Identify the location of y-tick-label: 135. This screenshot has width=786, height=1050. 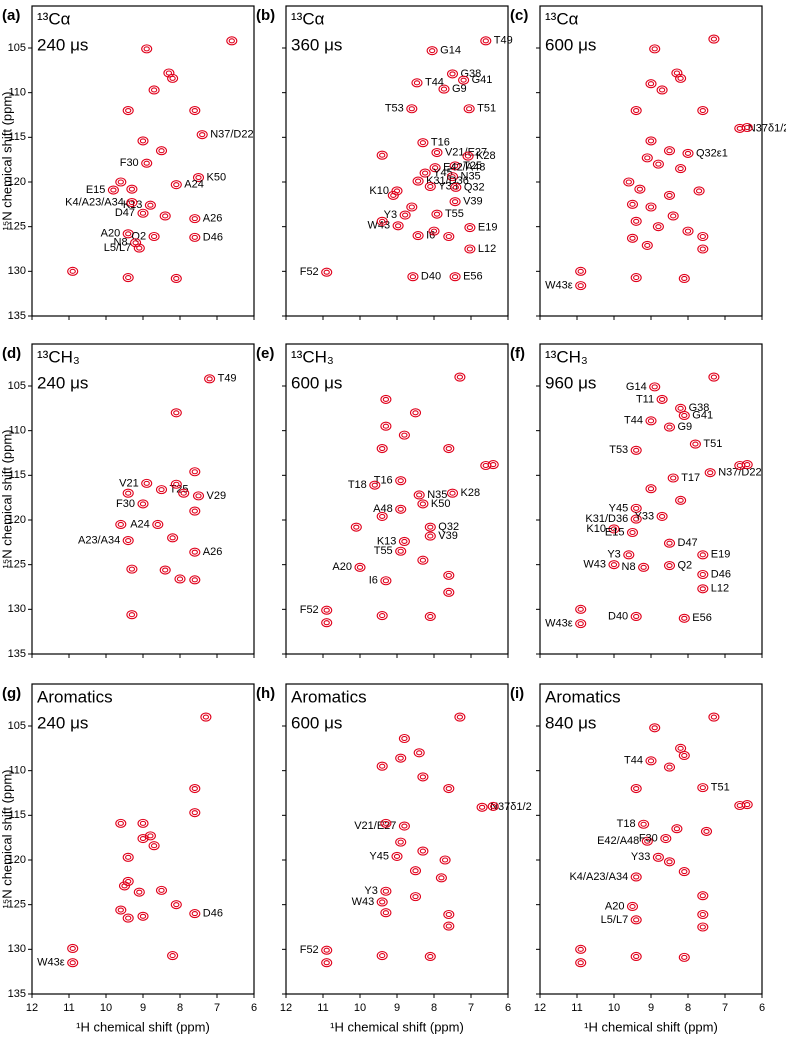
(17, 654).